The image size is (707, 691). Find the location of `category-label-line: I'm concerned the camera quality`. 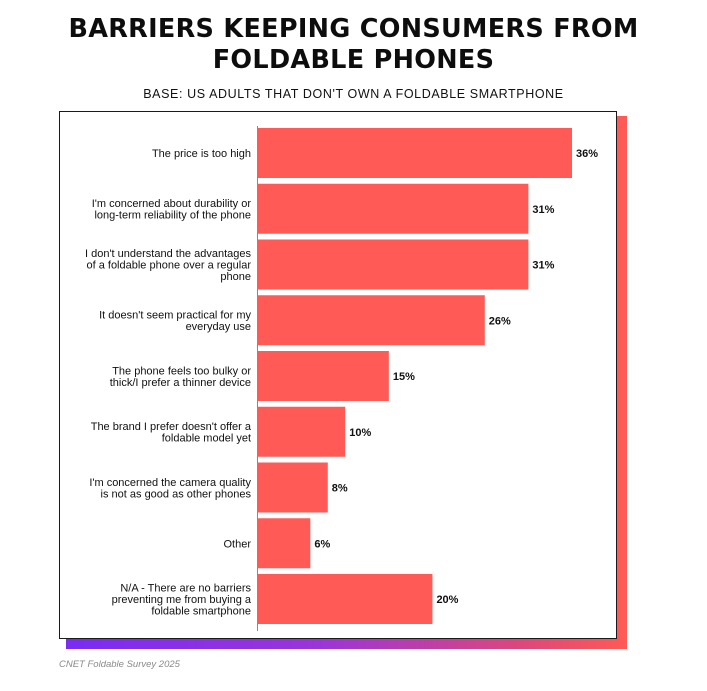

category-label-line: I'm concerned the camera quality is located at coordinates (170, 483).